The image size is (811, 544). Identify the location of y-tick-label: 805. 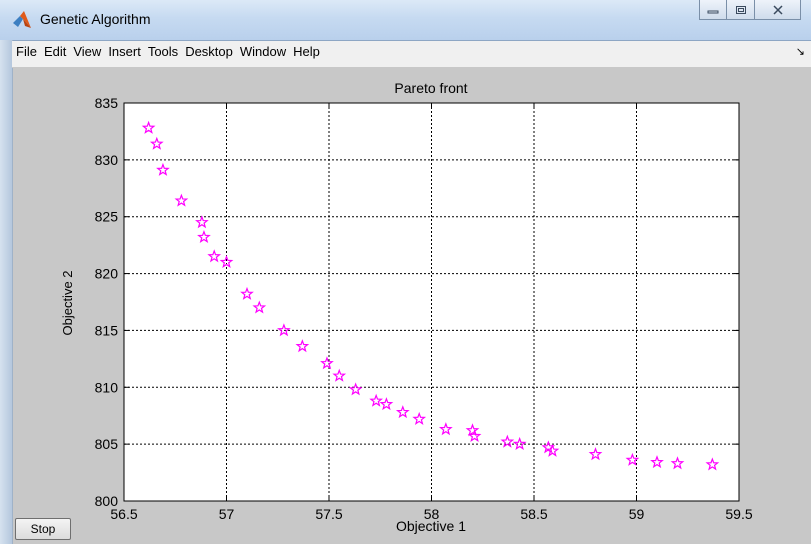
(107, 444).